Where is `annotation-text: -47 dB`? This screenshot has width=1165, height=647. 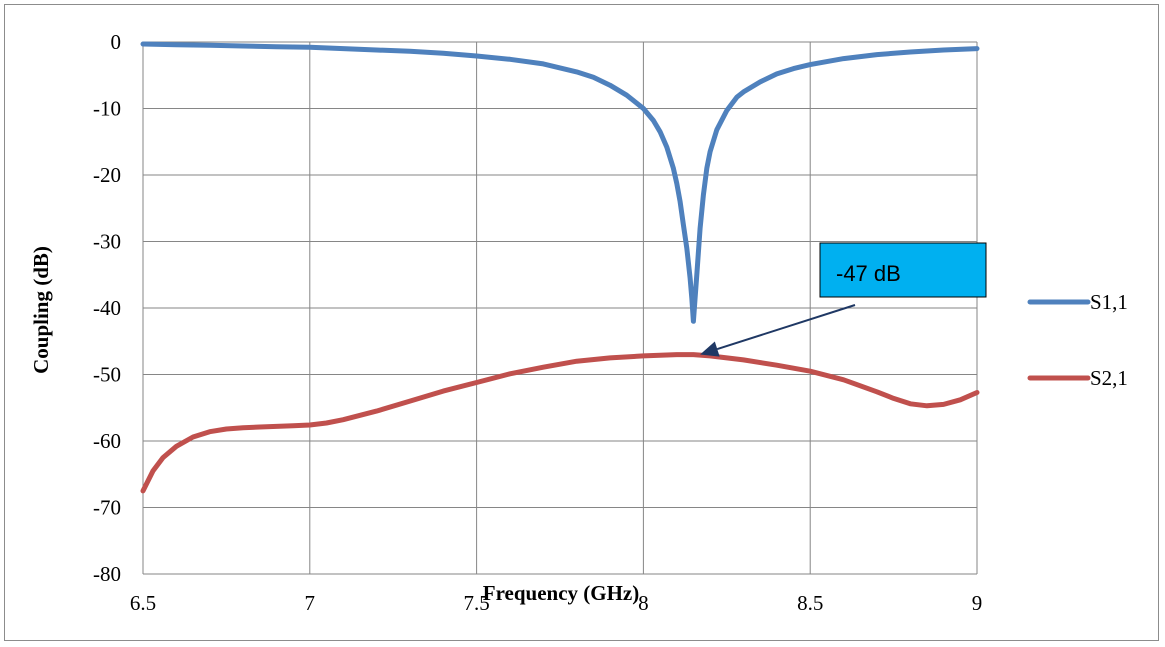 annotation-text: -47 dB is located at coordinates (868, 273).